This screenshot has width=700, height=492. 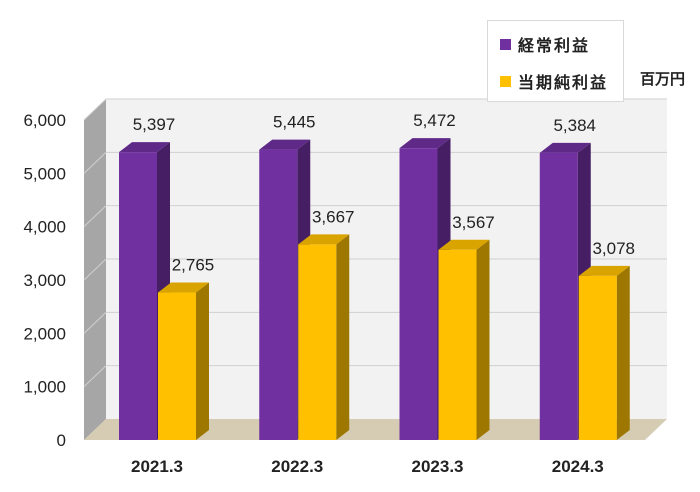 What do you see at coordinates (555, 61) in the screenshot?
I see `chart-legend: 経常利益 当期純利益` at bounding box center [555, 61].